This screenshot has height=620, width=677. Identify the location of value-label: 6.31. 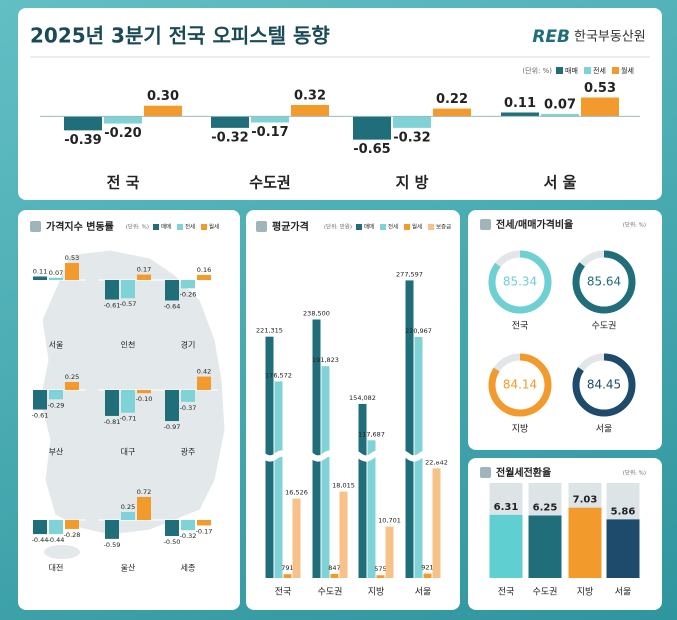
(506, 507).